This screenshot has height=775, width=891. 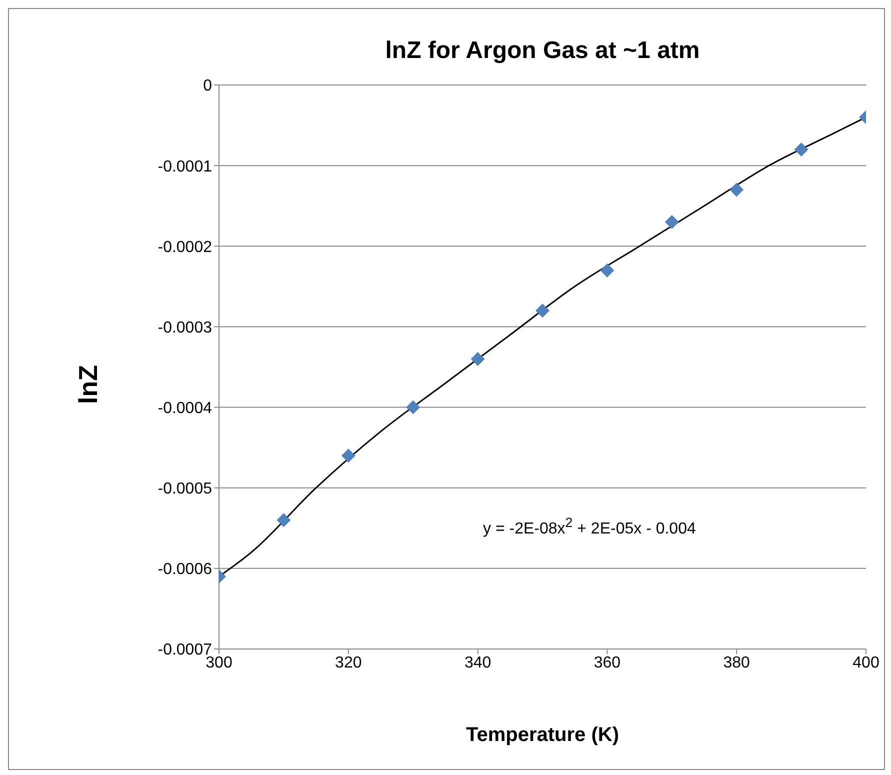 What do you see at coordinates (88, 384) in the screenshot?
I see `y-axis-title: lnZ` at bounding box center [88, 384].